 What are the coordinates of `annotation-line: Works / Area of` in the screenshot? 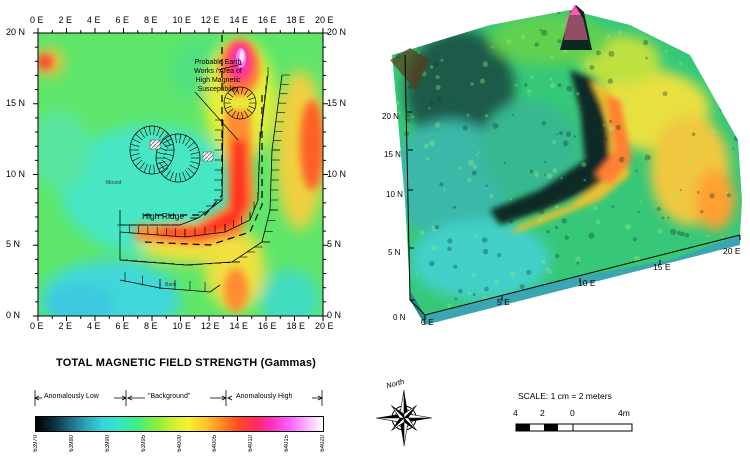 It's located at (218, 71).